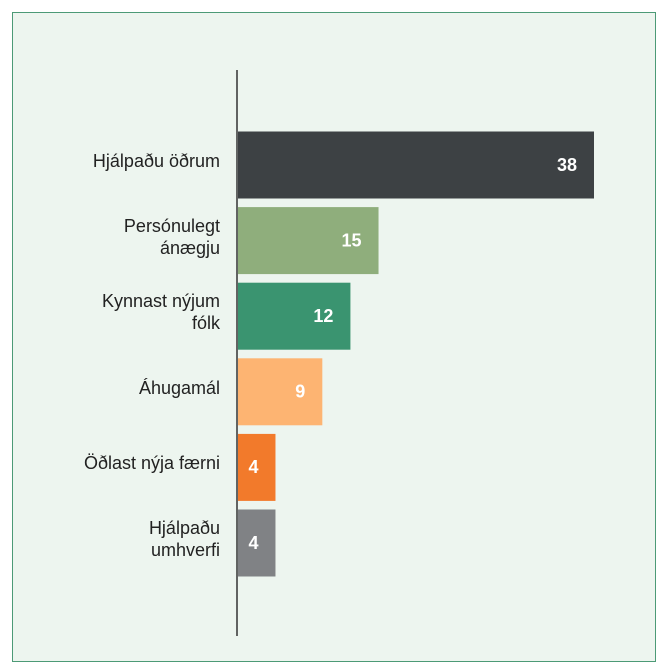 The height and width of the screenshot is (662, 670). I want to click on category-label: Persónulegt ánægju, so click(171, 236).